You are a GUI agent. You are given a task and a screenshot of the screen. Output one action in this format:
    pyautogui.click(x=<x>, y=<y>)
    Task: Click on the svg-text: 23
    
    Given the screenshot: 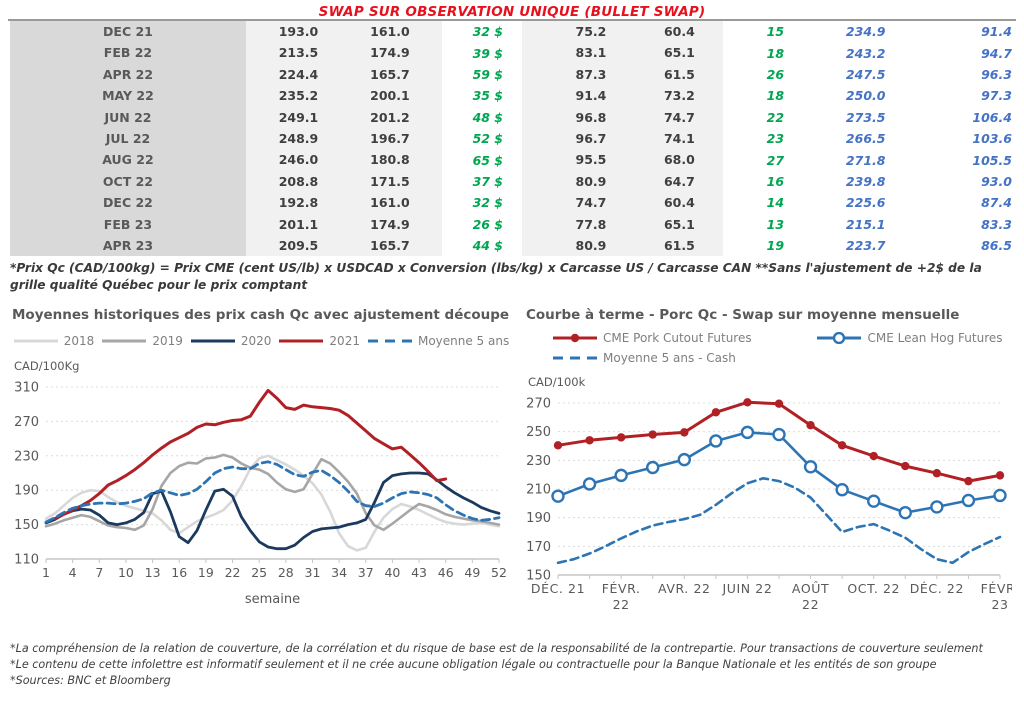 What is the action you would take?
    pyautogui.click(x=999, y=604)
    